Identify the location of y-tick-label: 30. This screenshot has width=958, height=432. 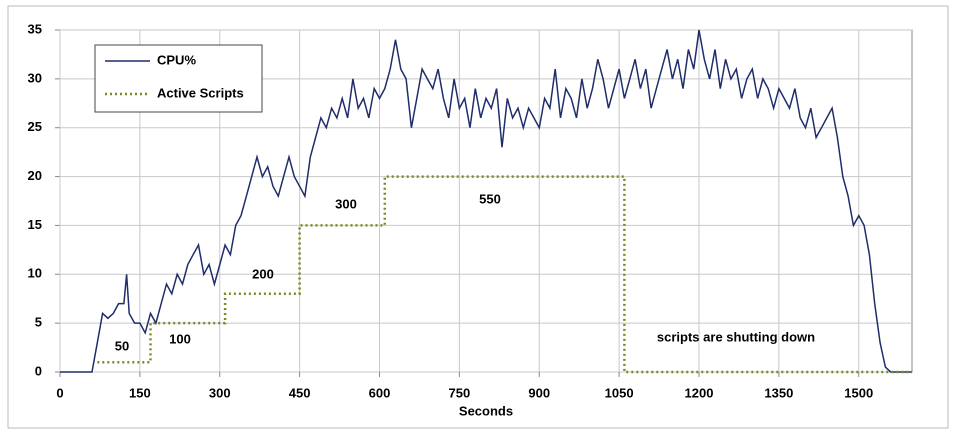
(35, 77).